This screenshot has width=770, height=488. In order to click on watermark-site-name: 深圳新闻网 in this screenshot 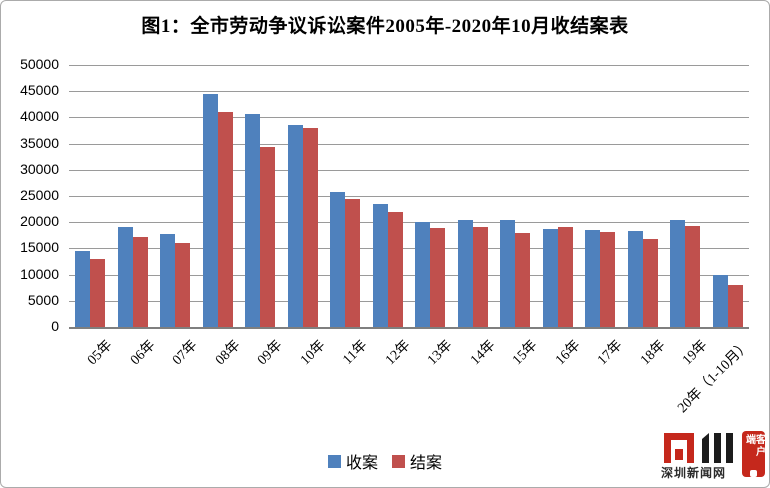, I will do `click(694, 473)`.